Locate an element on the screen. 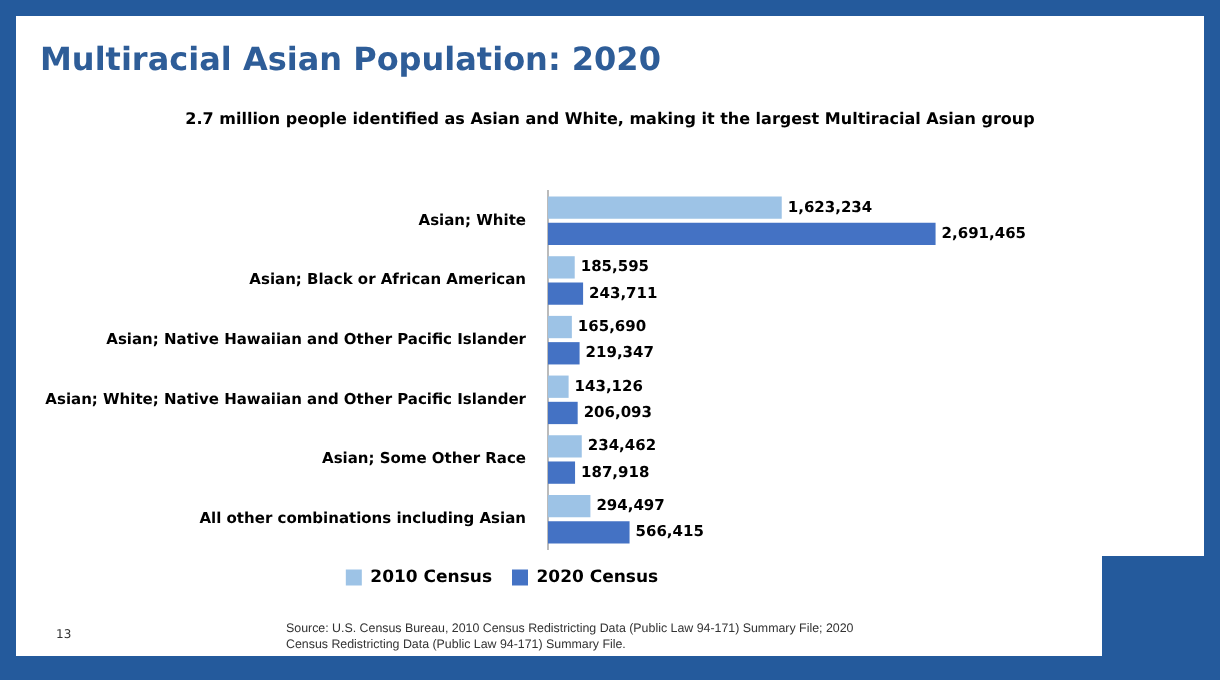 The width and height of the screenshot is (1220, 680). chart-title: Multiracial Asian Population: 2020 is located at coordinates (350, 59).